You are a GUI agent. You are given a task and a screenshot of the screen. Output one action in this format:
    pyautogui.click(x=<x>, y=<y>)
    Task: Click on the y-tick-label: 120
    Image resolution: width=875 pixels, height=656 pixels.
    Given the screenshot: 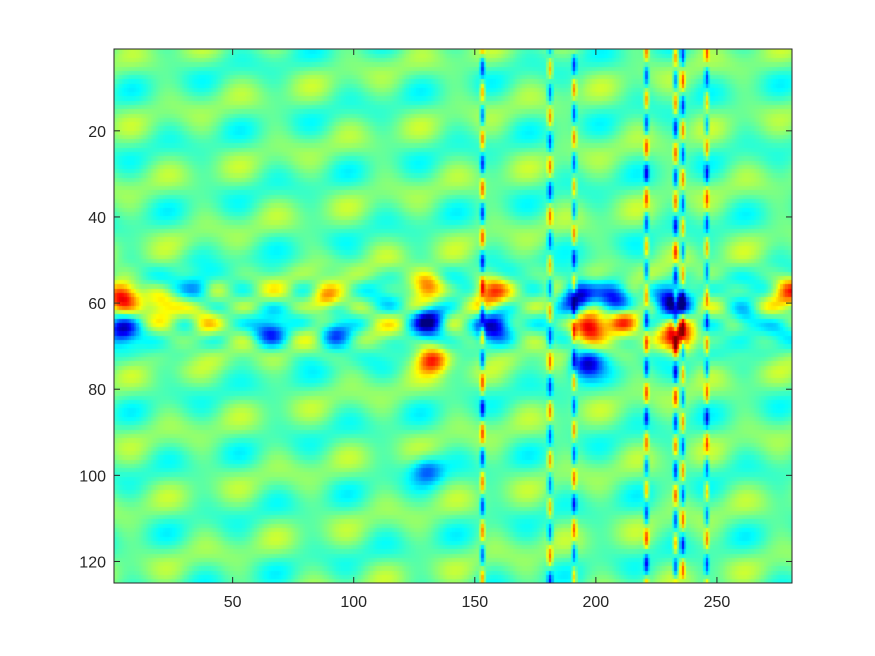 What is the action you would take?
    pyautogui.click(x=92, y=562)
    